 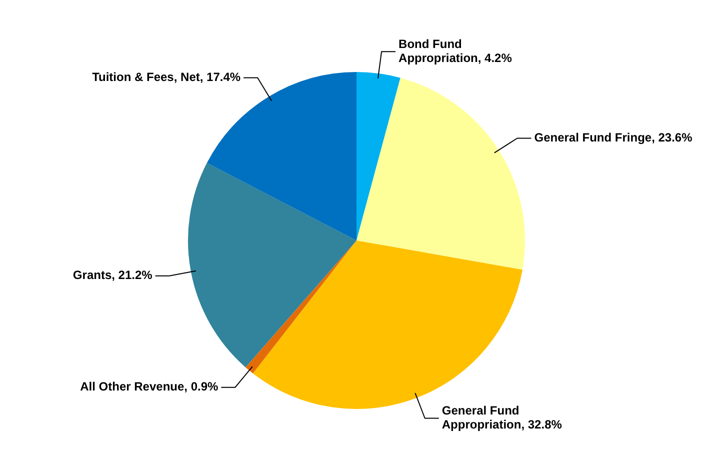 What do you see at coordinates (613, 137) in the screenshot?
I see `slice-label: General Fund Fringe, 23.6%` at bounding box center [613, 137].